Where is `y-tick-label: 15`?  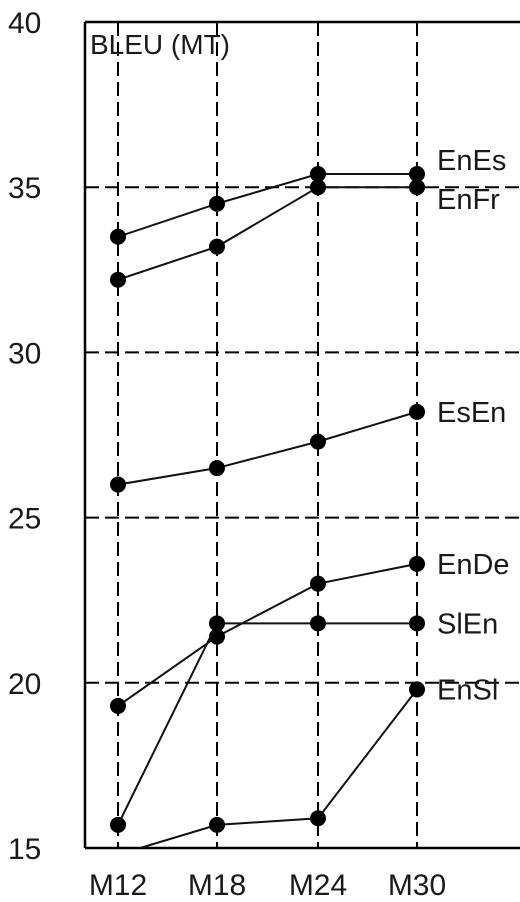 y-tick-label: 15 is located at coordinates (24, 849).